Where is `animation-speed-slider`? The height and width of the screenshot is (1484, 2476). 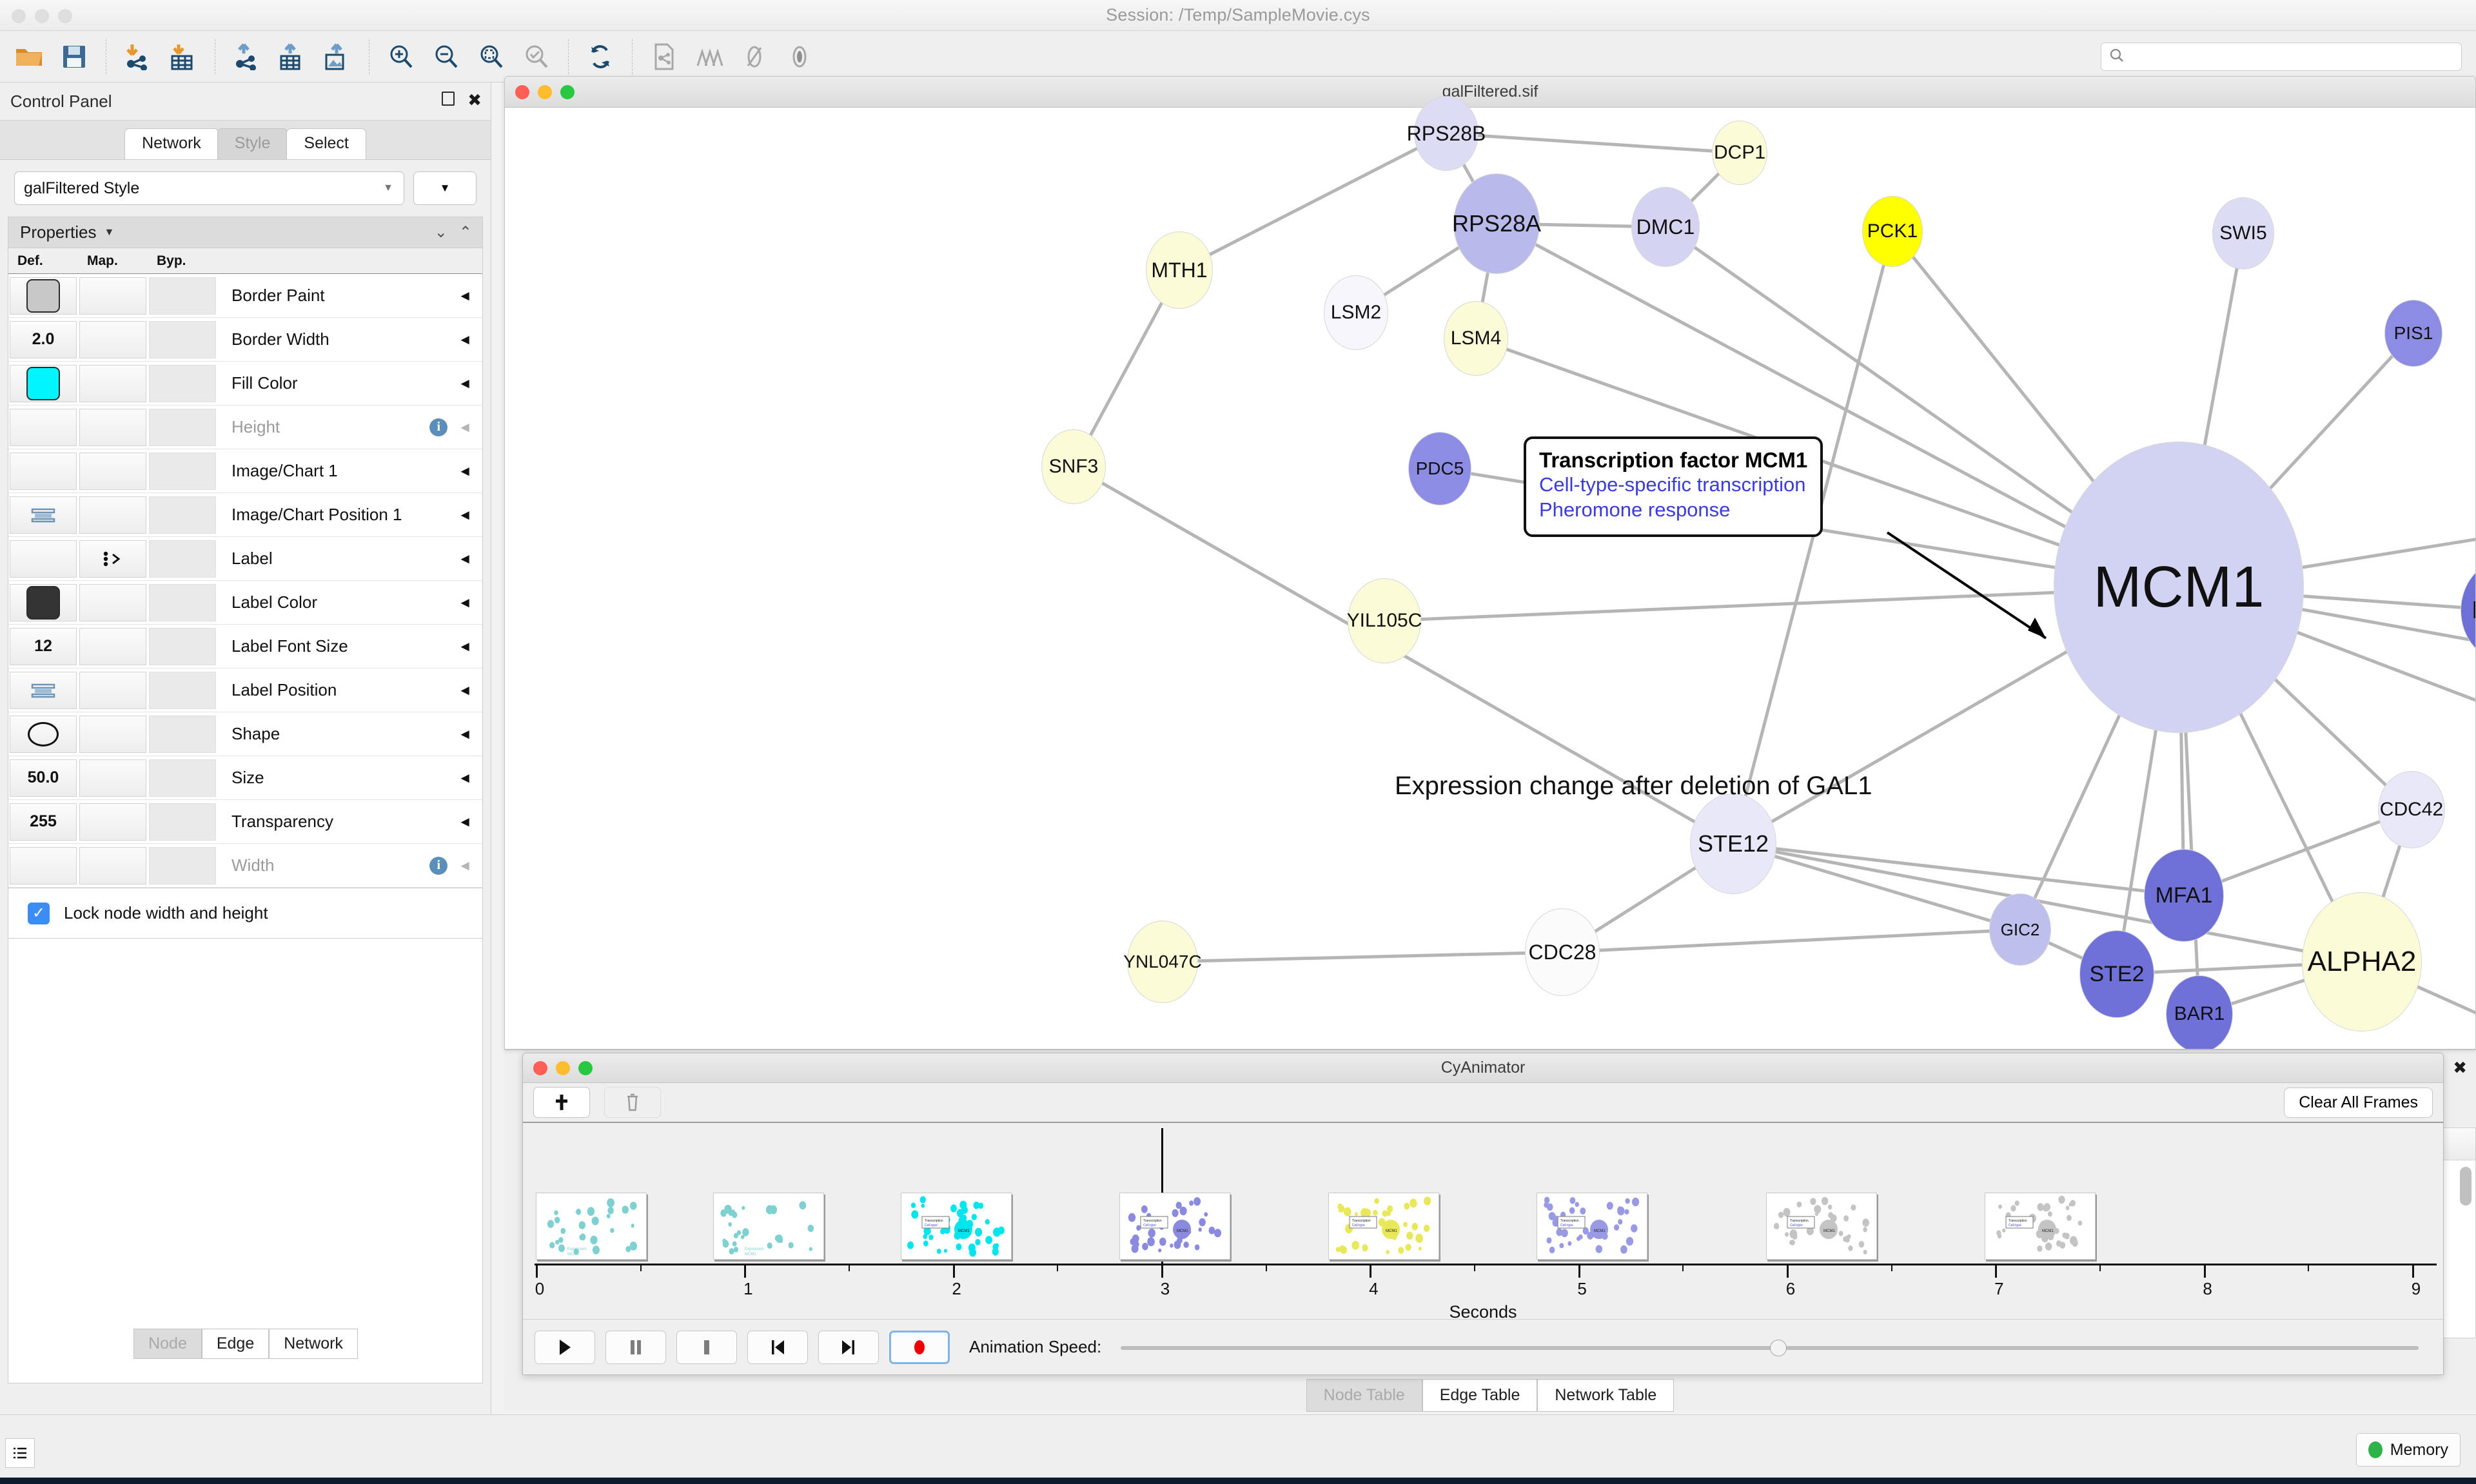 animation-speed-slider is located at coordinates (1770, 1347).